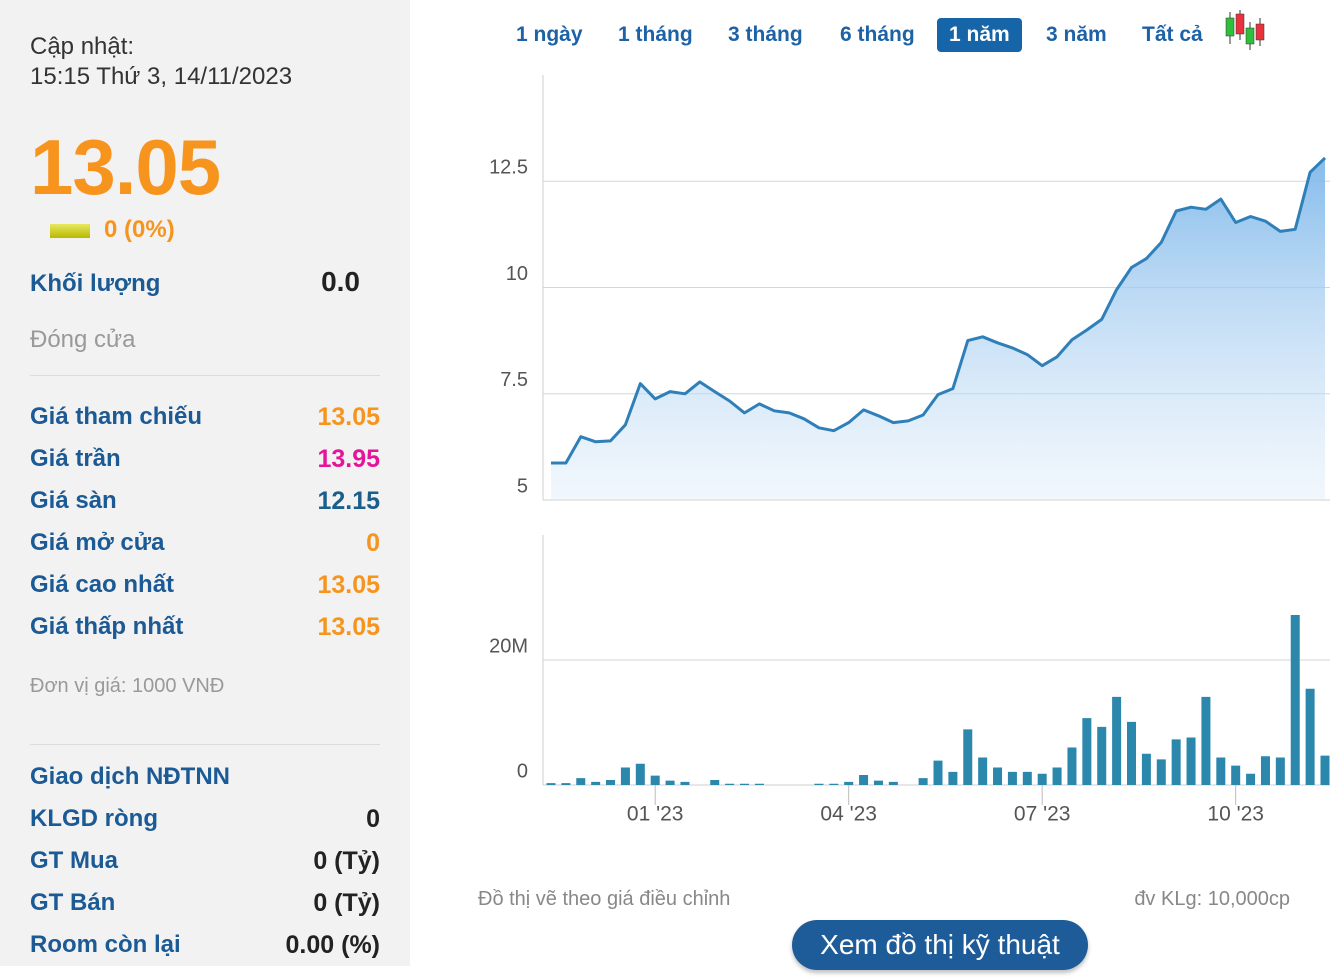  What do you see at coordinates (979, 35) in the screenshot?
I see `range-tab: 1 năm` at bounding box center [979, 35].